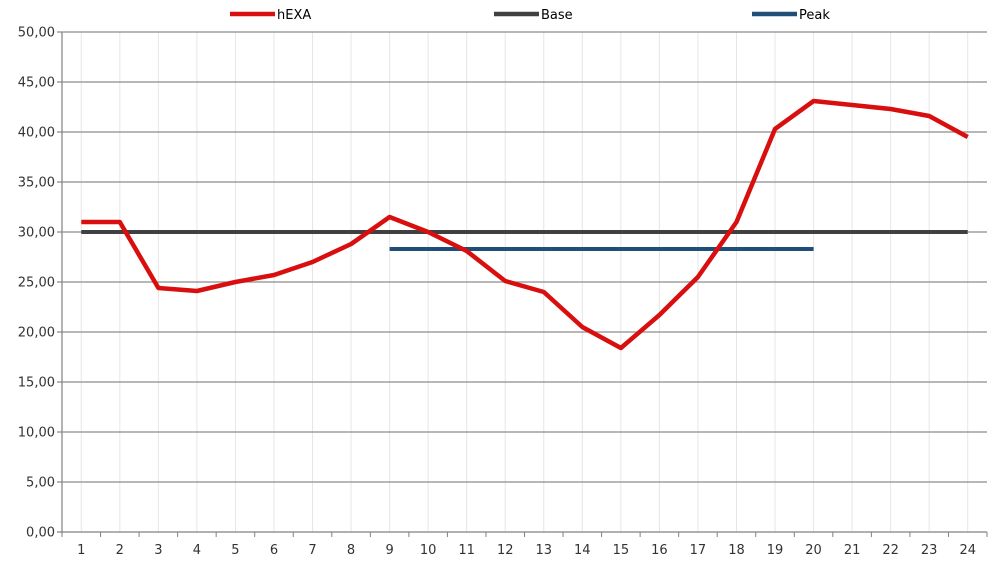 This screenshot has width=995, height=566. Describe the element at coordinates (294, 15) in the screenshot. I see `legend-label-hexa: hEXA` at that location.